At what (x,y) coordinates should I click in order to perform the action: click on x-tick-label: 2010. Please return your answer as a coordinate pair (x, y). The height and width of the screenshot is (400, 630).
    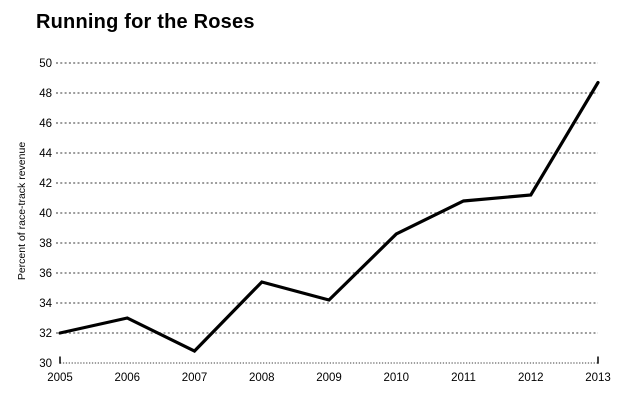
    Looking at the image, I should click on (396, 378).